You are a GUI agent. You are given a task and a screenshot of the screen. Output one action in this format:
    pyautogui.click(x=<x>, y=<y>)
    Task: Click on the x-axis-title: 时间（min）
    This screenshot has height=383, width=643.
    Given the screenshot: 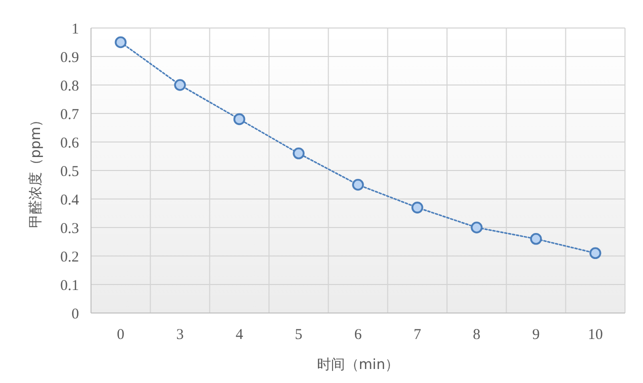 What is the action you would take?
    pyautogui.click(x=358, y=365)
    